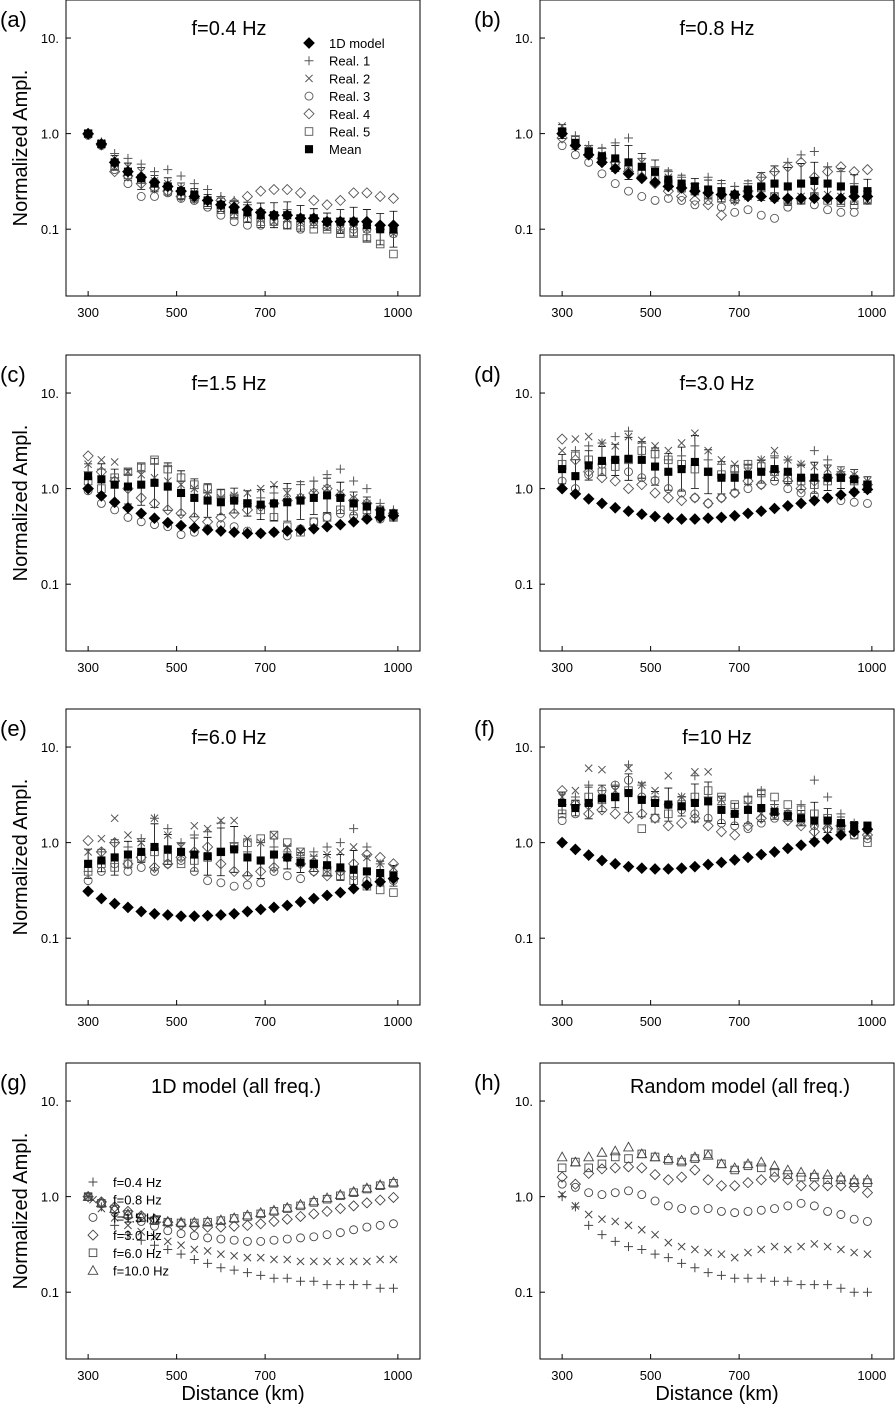  I want to click on legend-label: Real. 3, so click(349, 96).